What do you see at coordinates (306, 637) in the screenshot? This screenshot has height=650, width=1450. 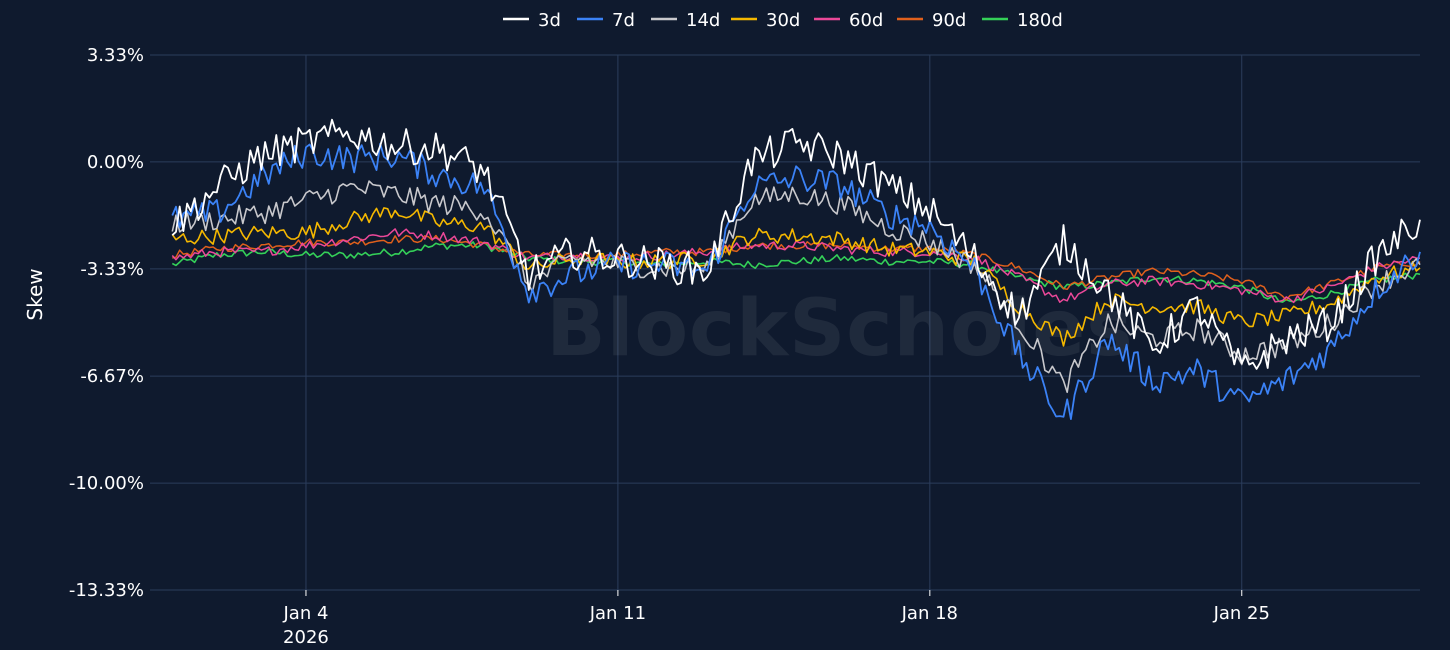 I see `x-tick-year-label: 2026` at bounding box center [306, 637].